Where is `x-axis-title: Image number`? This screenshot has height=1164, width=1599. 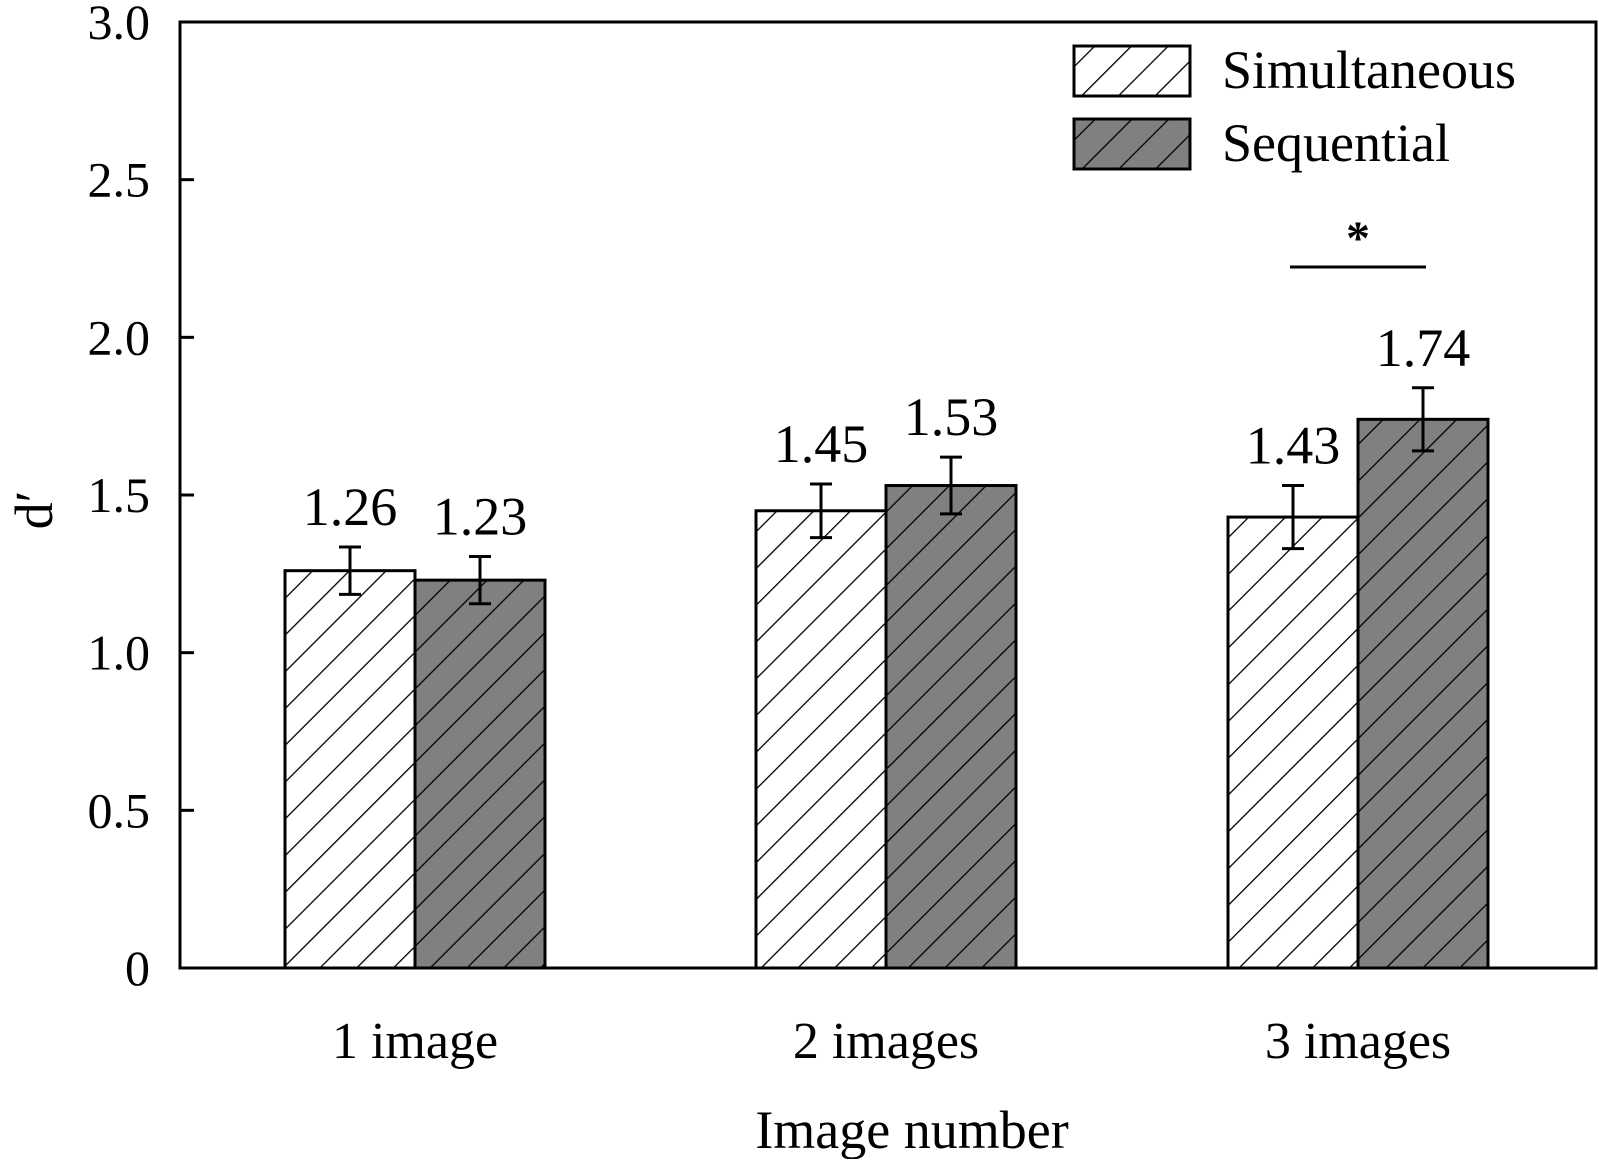
x-axis-title: Image number is located at coordinates (911, 1129).